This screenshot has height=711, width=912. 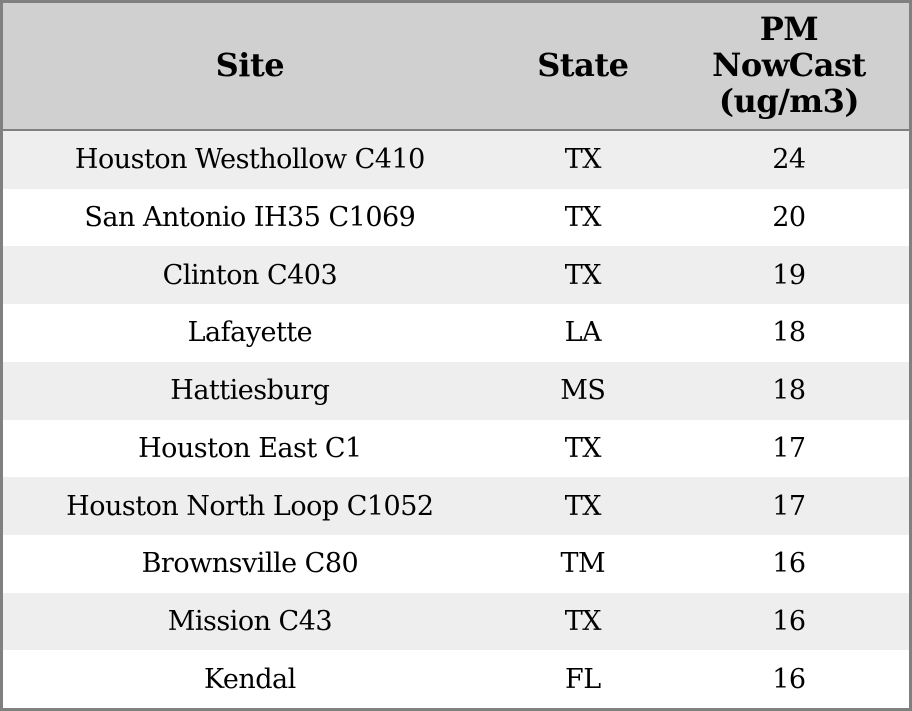 I want to click on pm-cell: 24, so click(x=789, y=160).